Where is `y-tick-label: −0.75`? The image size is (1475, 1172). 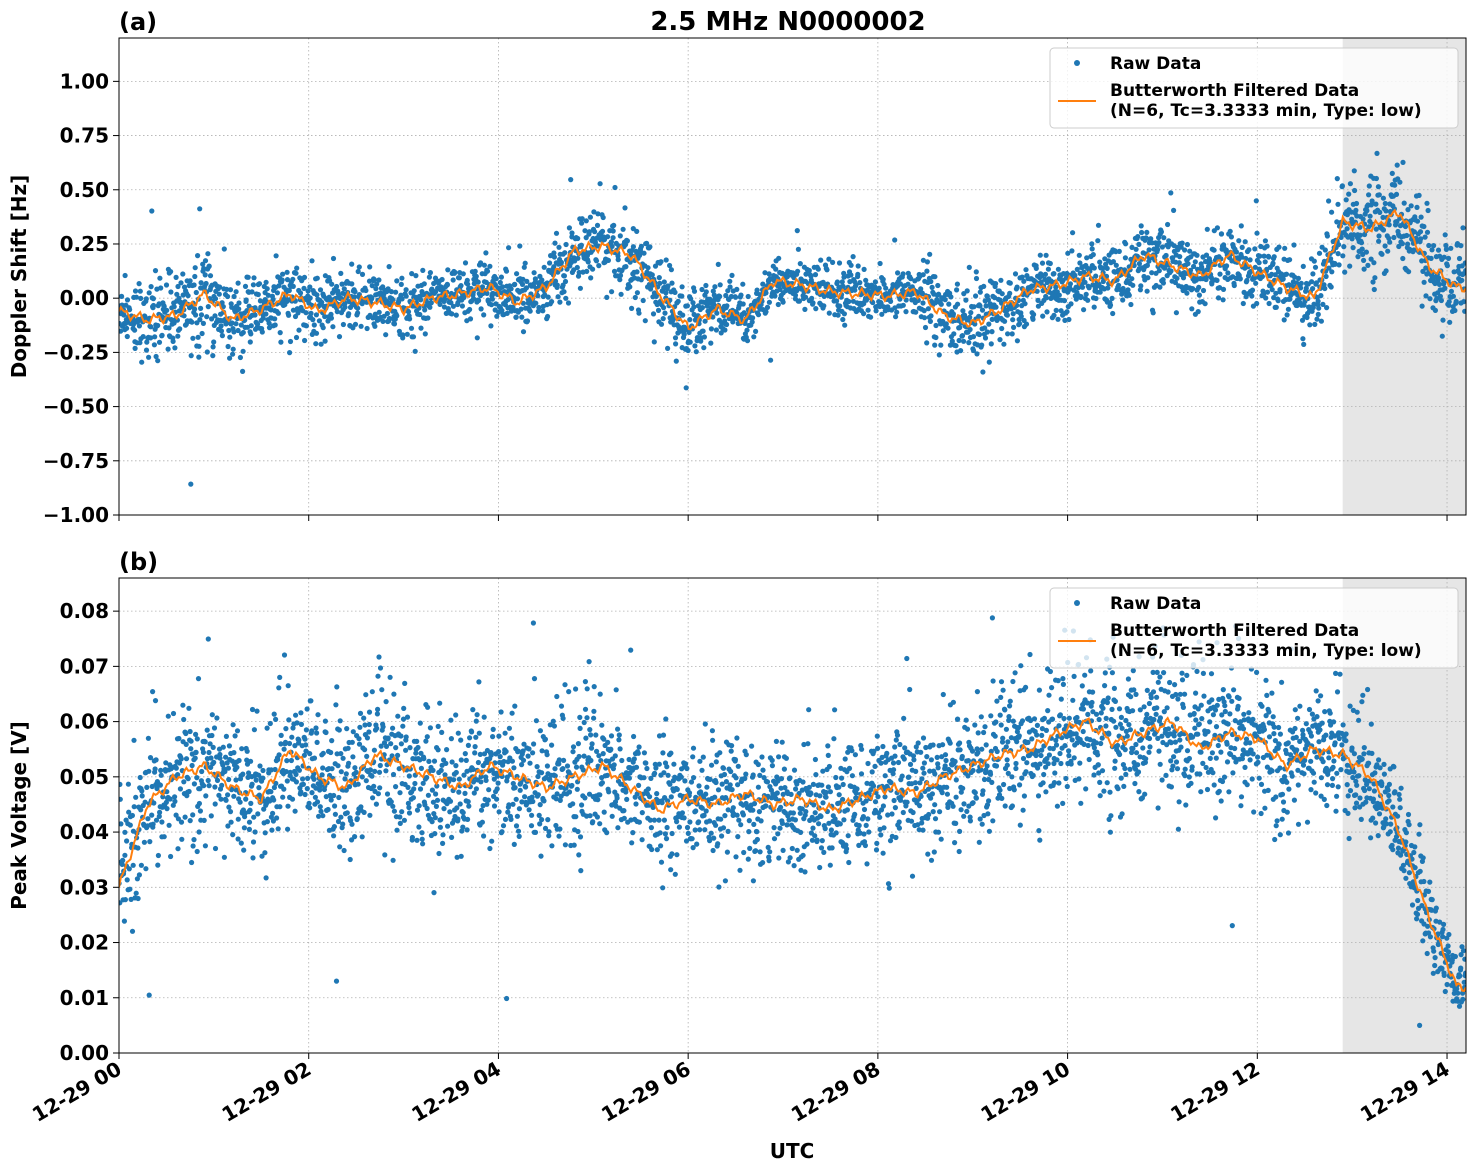
y-tick-label: −0.75 is located at coordinates (76, 461).